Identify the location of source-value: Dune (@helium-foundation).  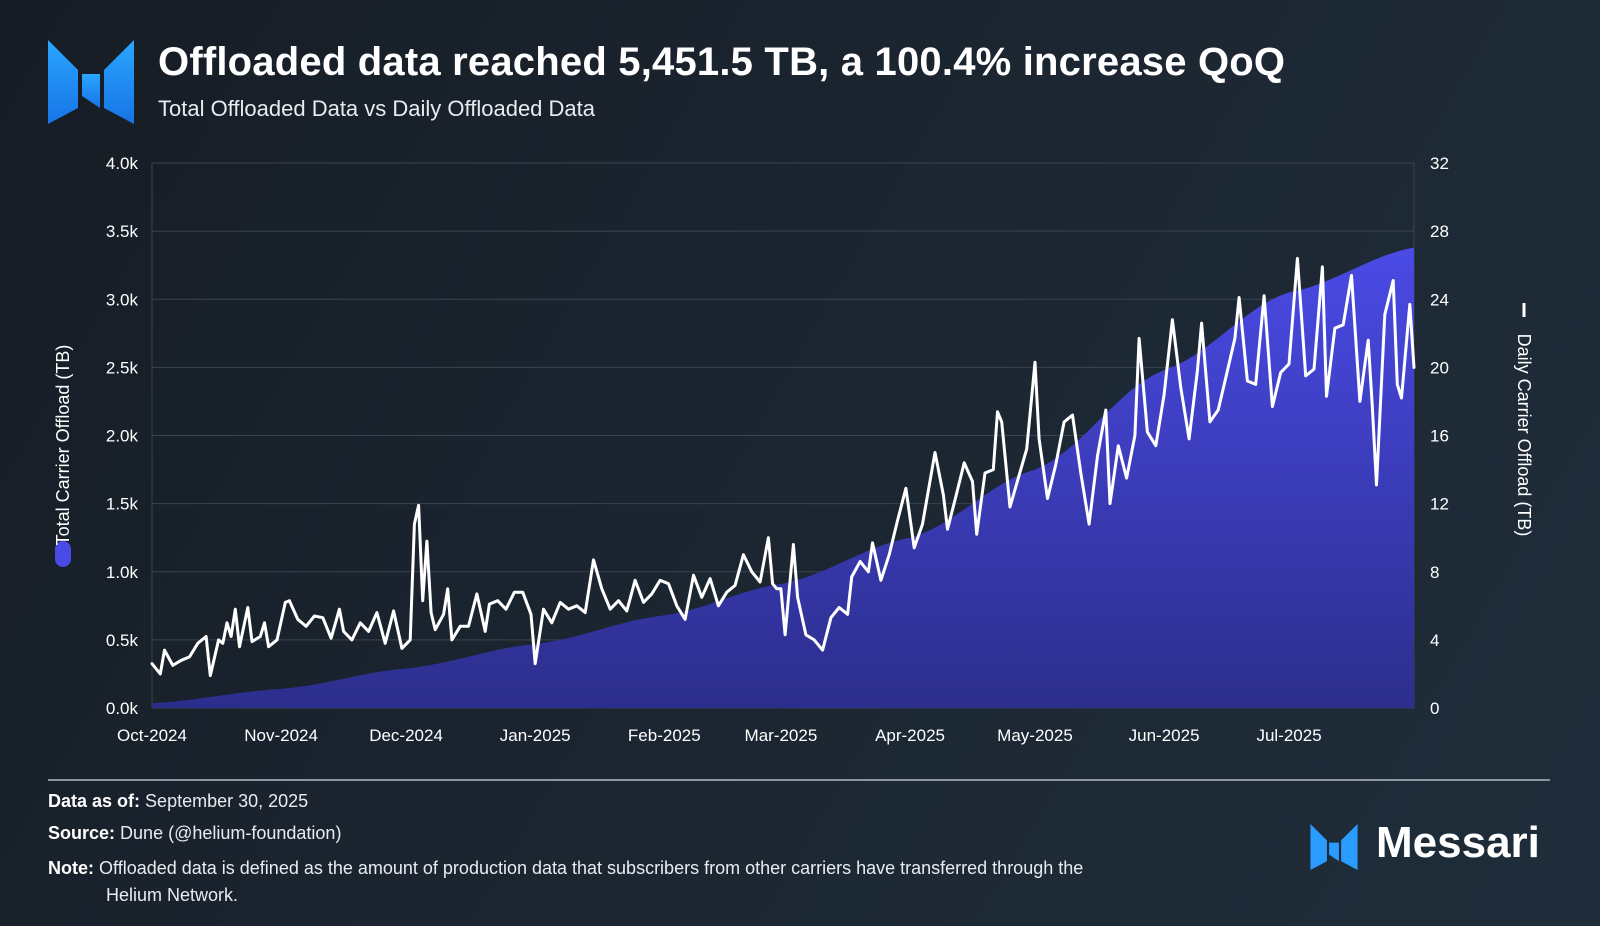
(231, 833).